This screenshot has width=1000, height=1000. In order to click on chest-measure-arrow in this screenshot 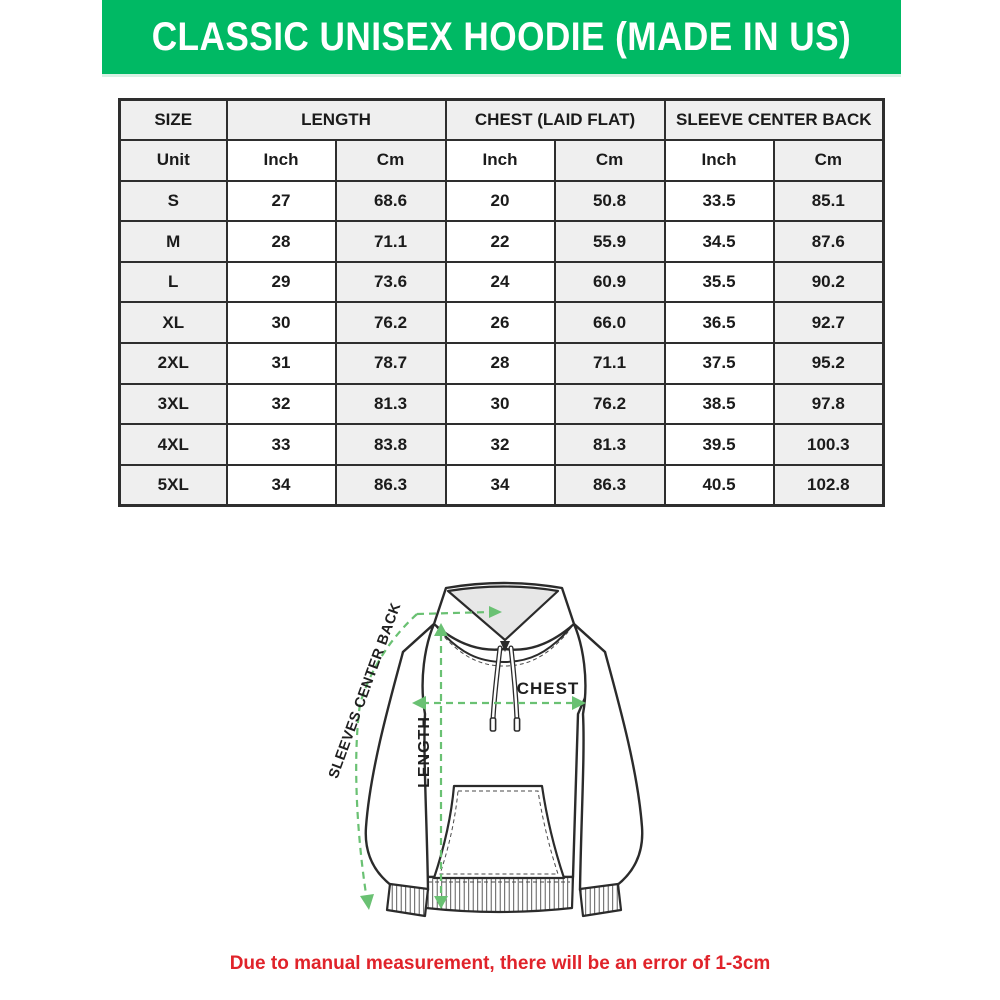, I will do `click(499, 703)`.